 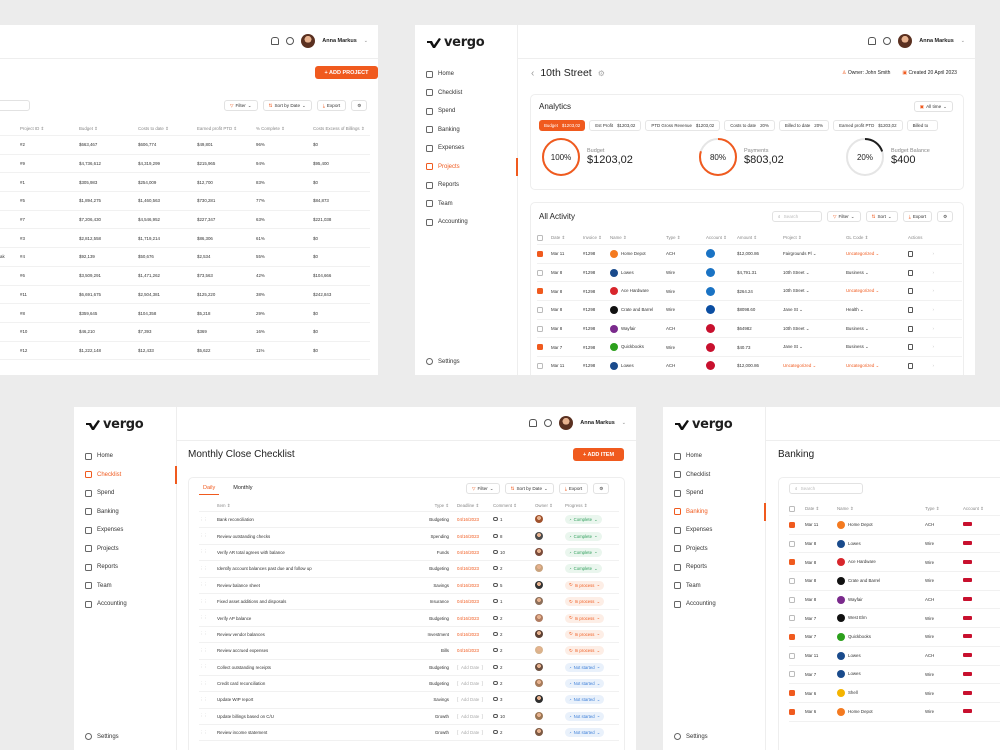 What do you see at coordinates (339, 128) in the screenshot?
I see `col-header: Costs Excess of Billings ⇕` at bounding box center [339, 128].